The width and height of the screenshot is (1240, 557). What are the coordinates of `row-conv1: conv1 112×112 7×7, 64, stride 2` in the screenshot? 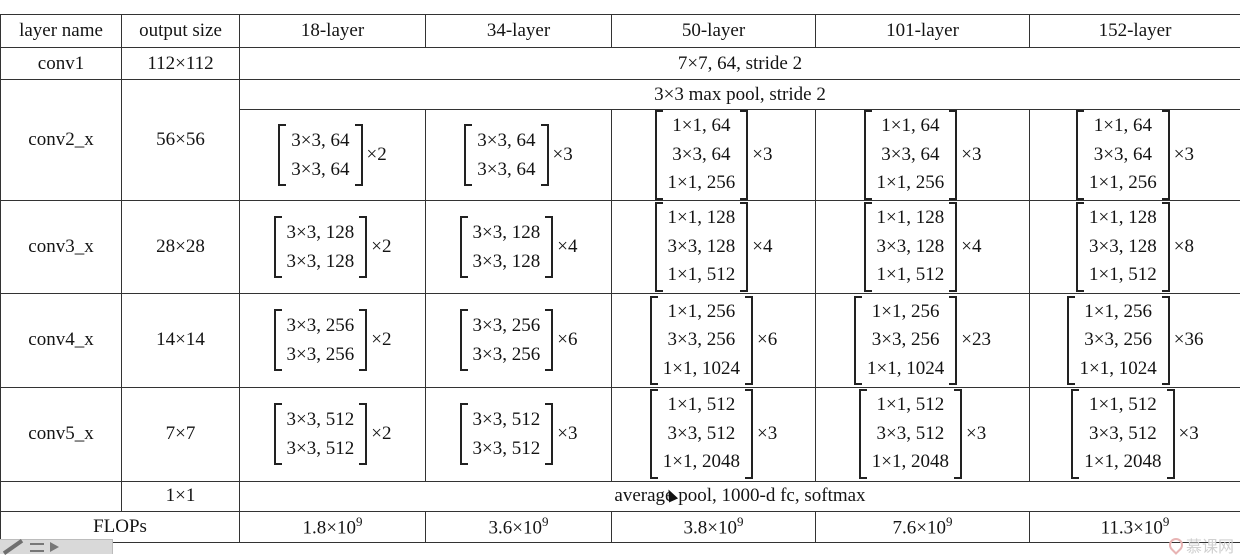 It's located at (620, 64).